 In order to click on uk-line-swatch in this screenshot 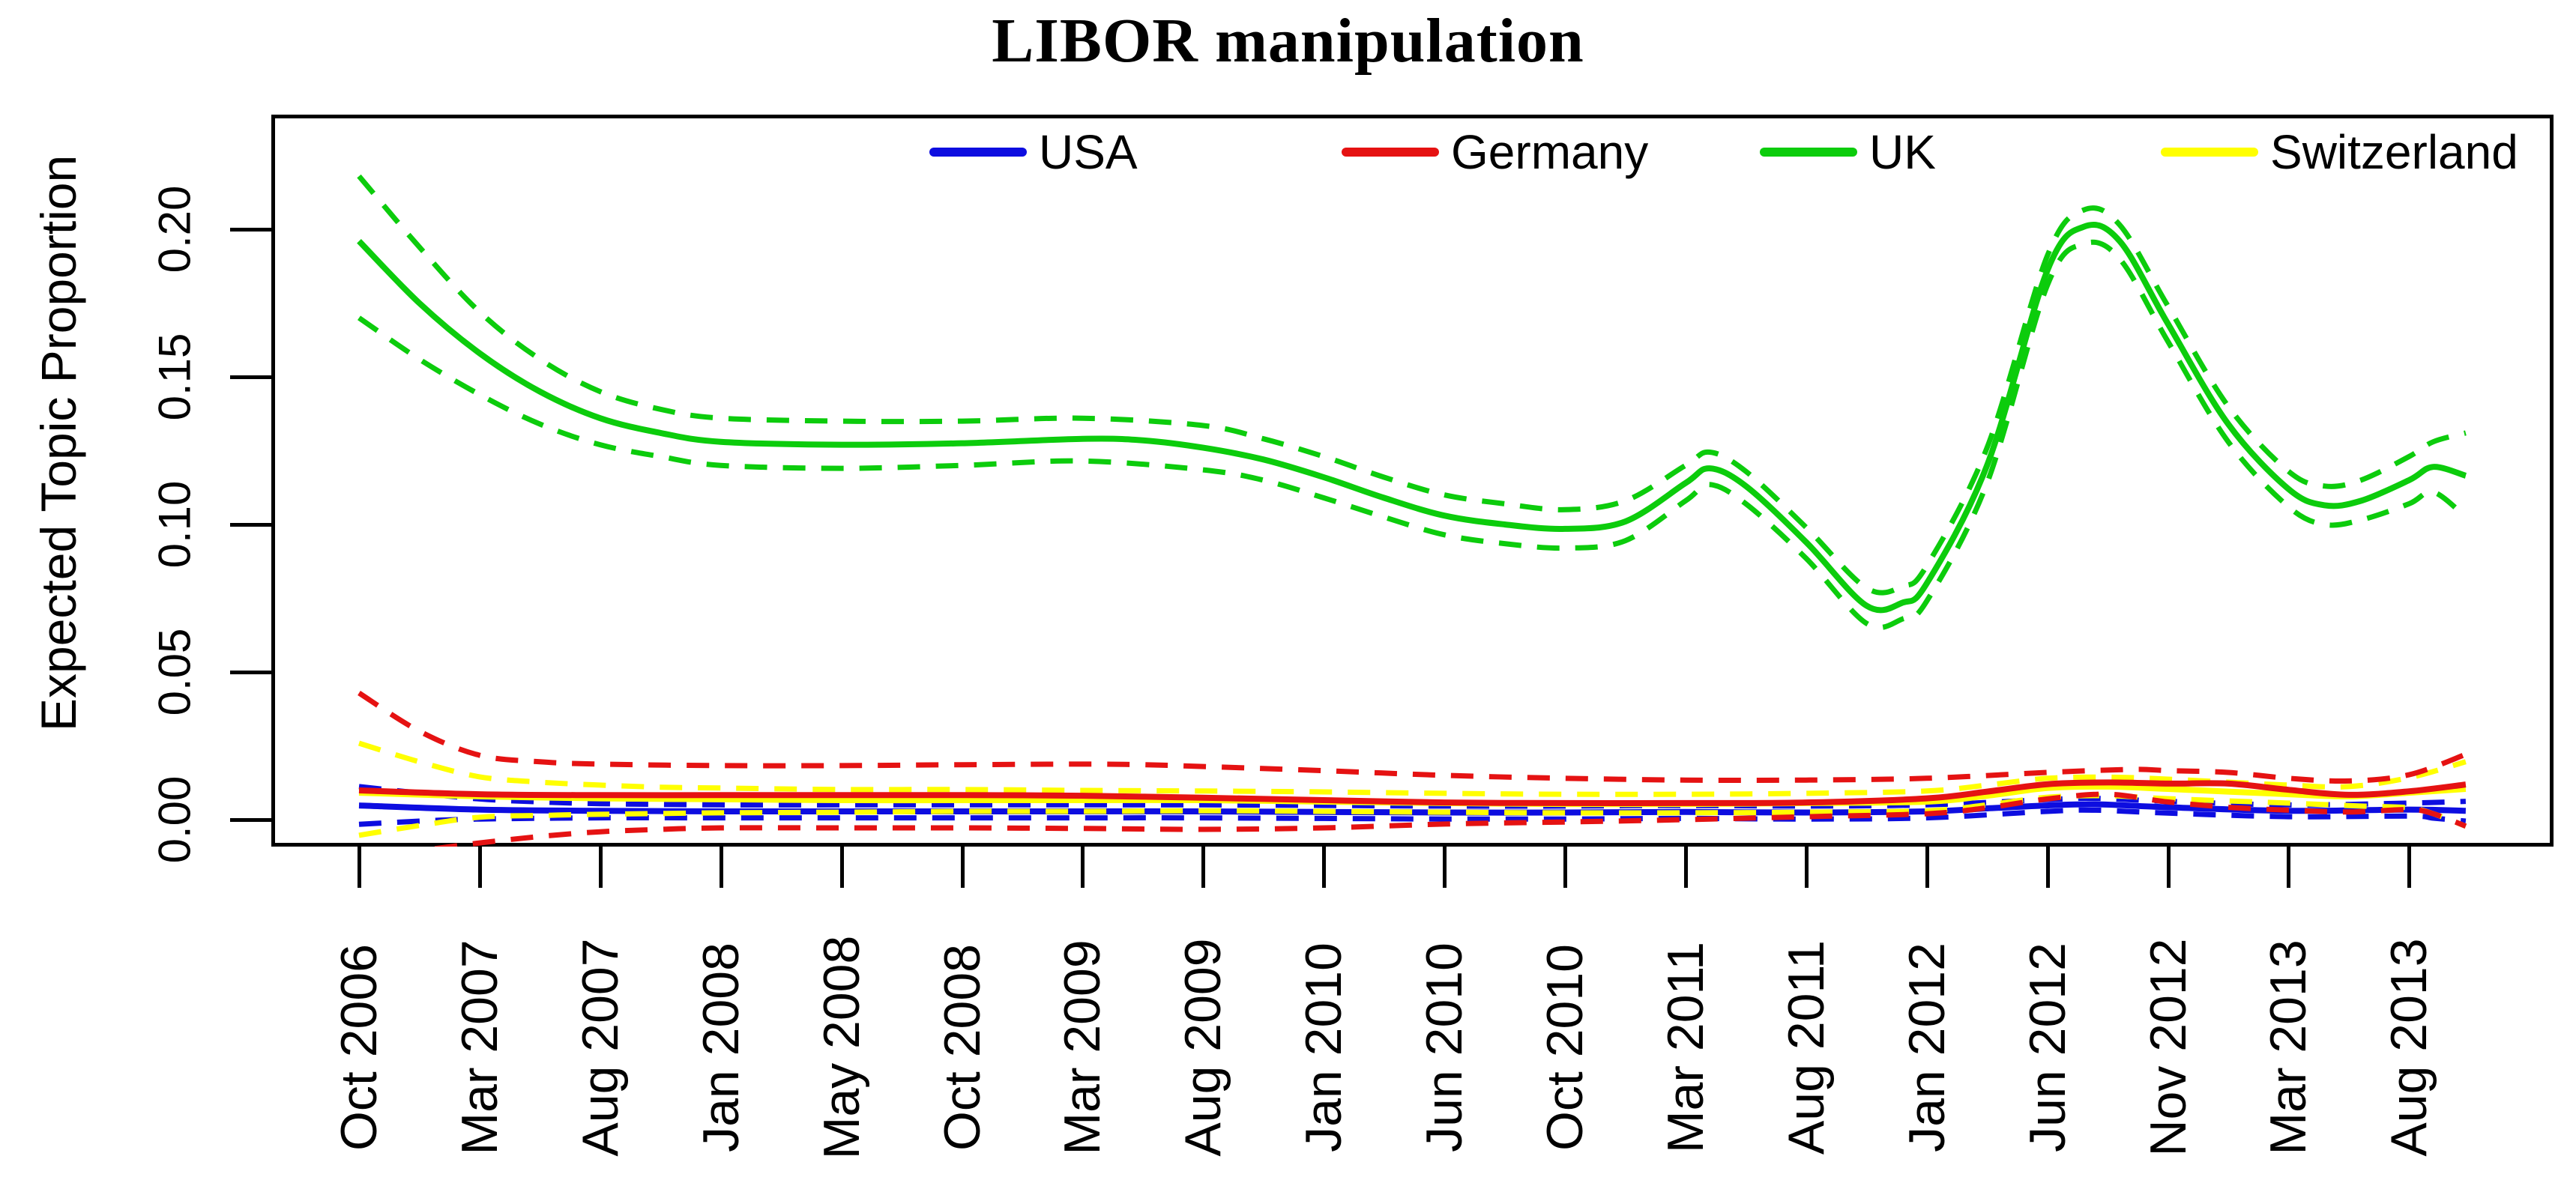, I will do `click(1809, 152)`.